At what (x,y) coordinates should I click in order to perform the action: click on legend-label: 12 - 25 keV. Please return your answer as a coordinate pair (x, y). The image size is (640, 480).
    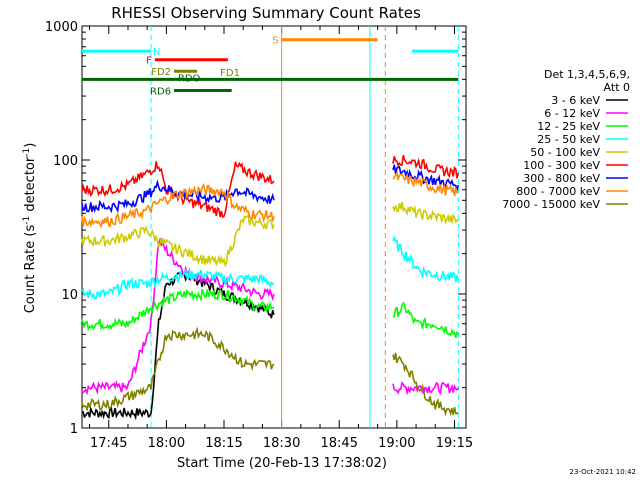
    Looking at the image, I should click on (568, 126).